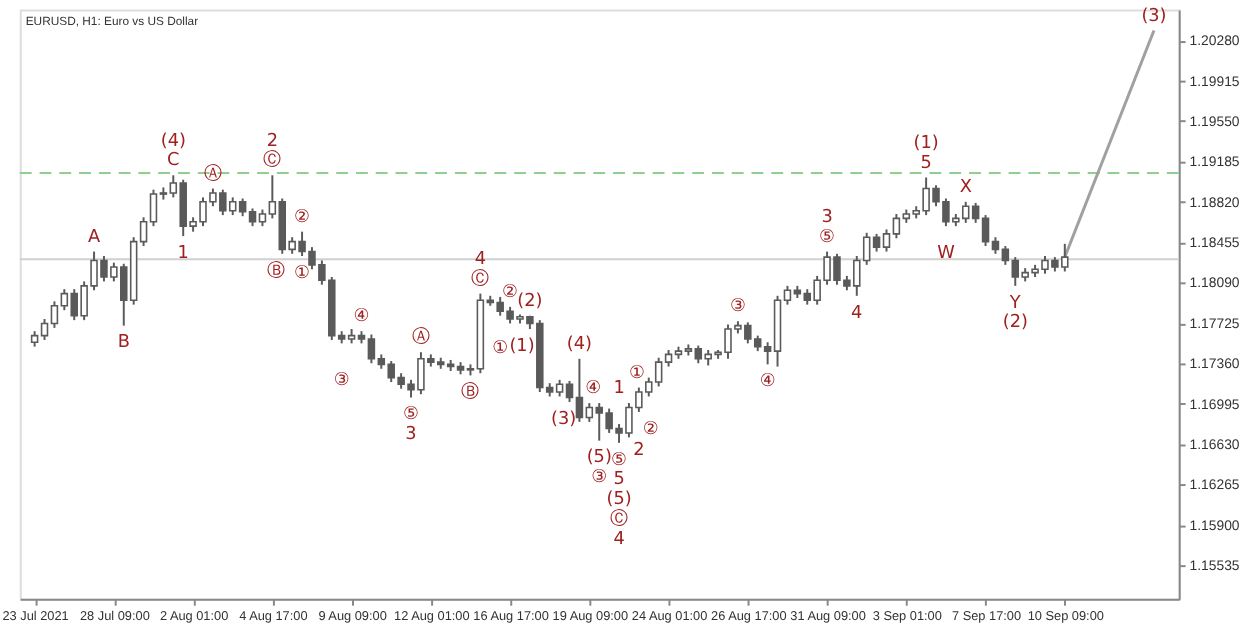 Image resolution: width=1240 pixels, height=634 pixels. I want to click on annotation: B, so click(123, 343).